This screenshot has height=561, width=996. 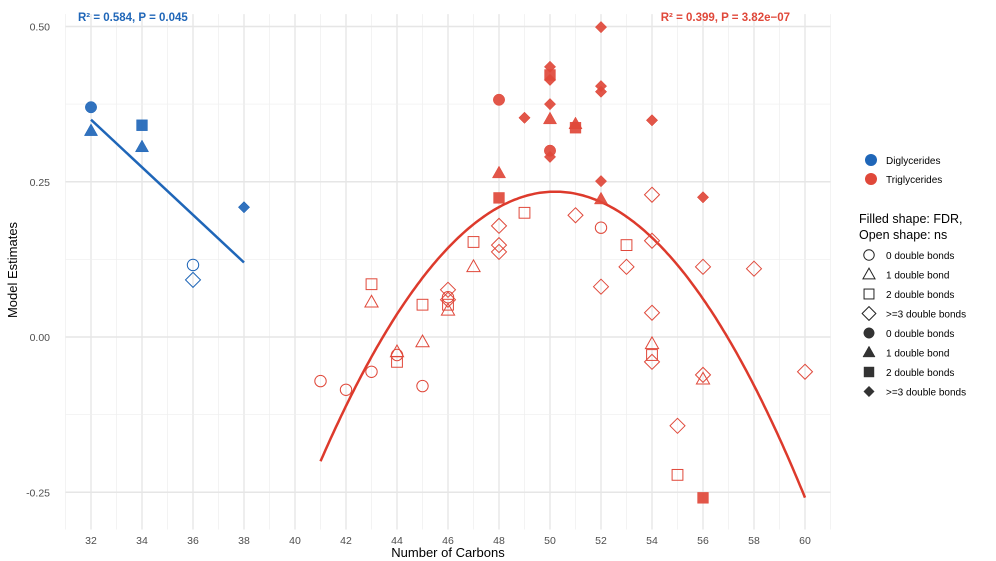 What do you see at coordinates (926, 315) in the screenshot?
I see `legend-shape-label: >=3 double bonds` at bounding box center [926, 315].